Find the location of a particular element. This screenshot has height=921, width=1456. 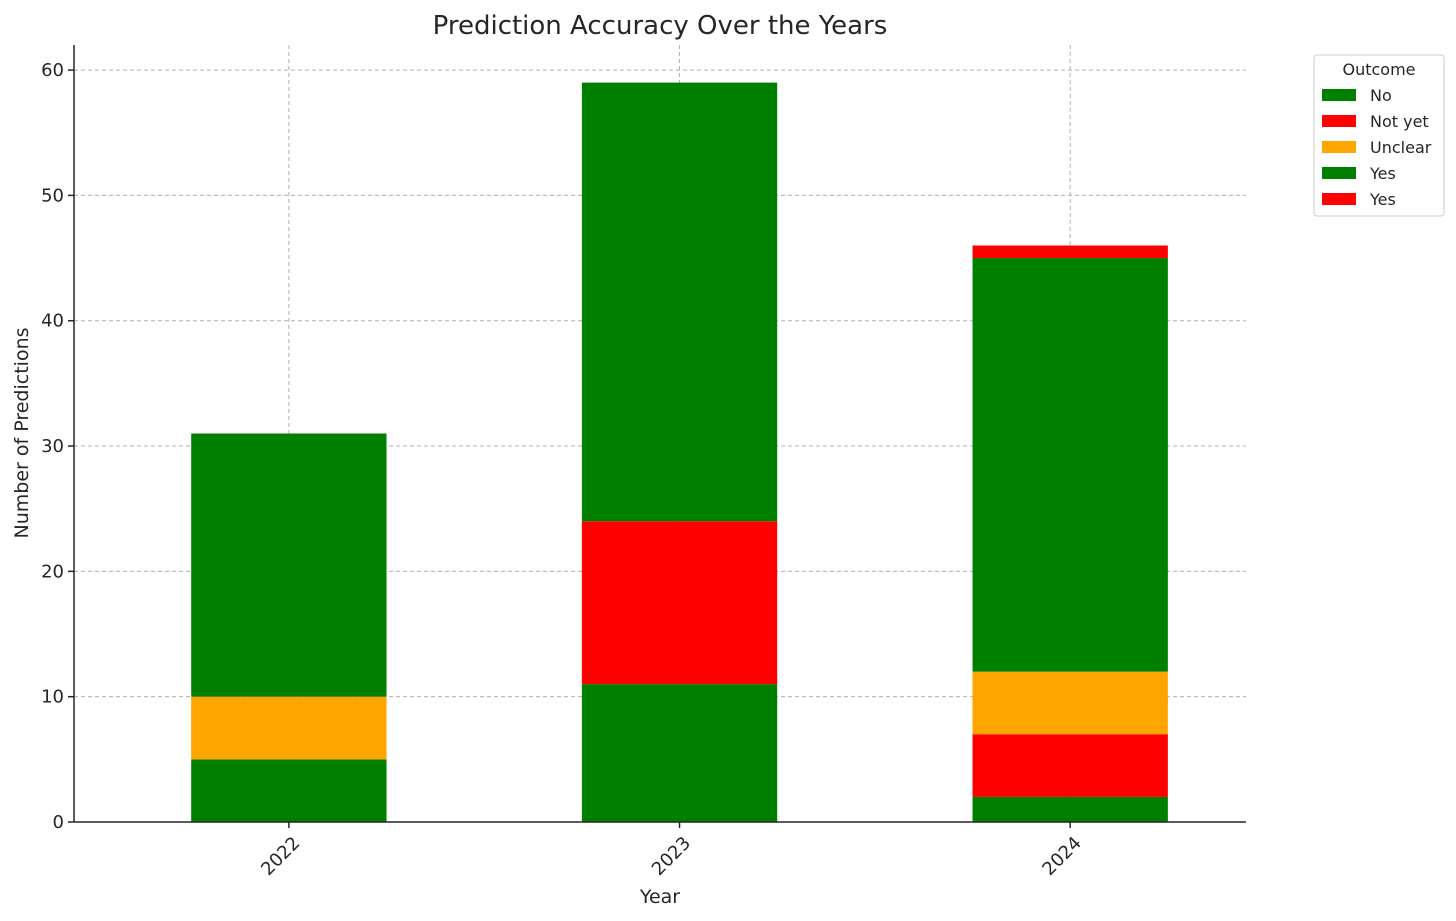

y-tick-label: 20 is located at coordinates (52, 571).